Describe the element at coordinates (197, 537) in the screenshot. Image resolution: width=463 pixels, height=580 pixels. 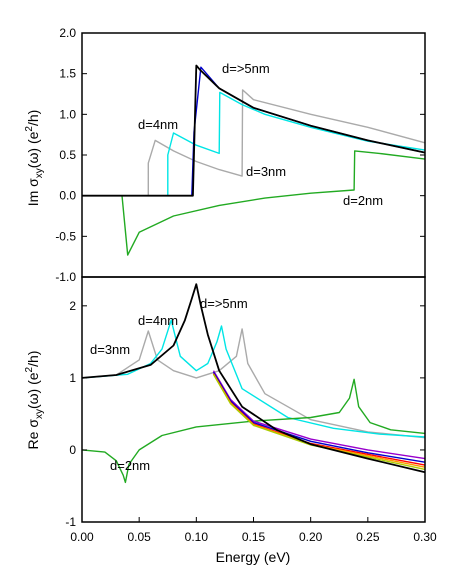
I see `xtick-label: 0.10` at that location.